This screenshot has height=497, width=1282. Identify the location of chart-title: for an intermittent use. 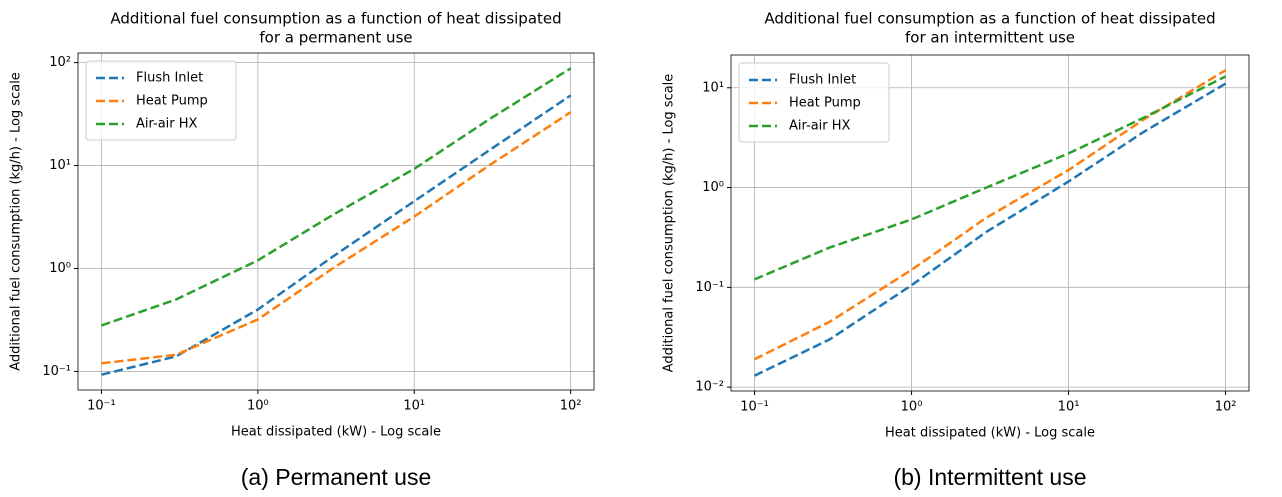
(990, 38).